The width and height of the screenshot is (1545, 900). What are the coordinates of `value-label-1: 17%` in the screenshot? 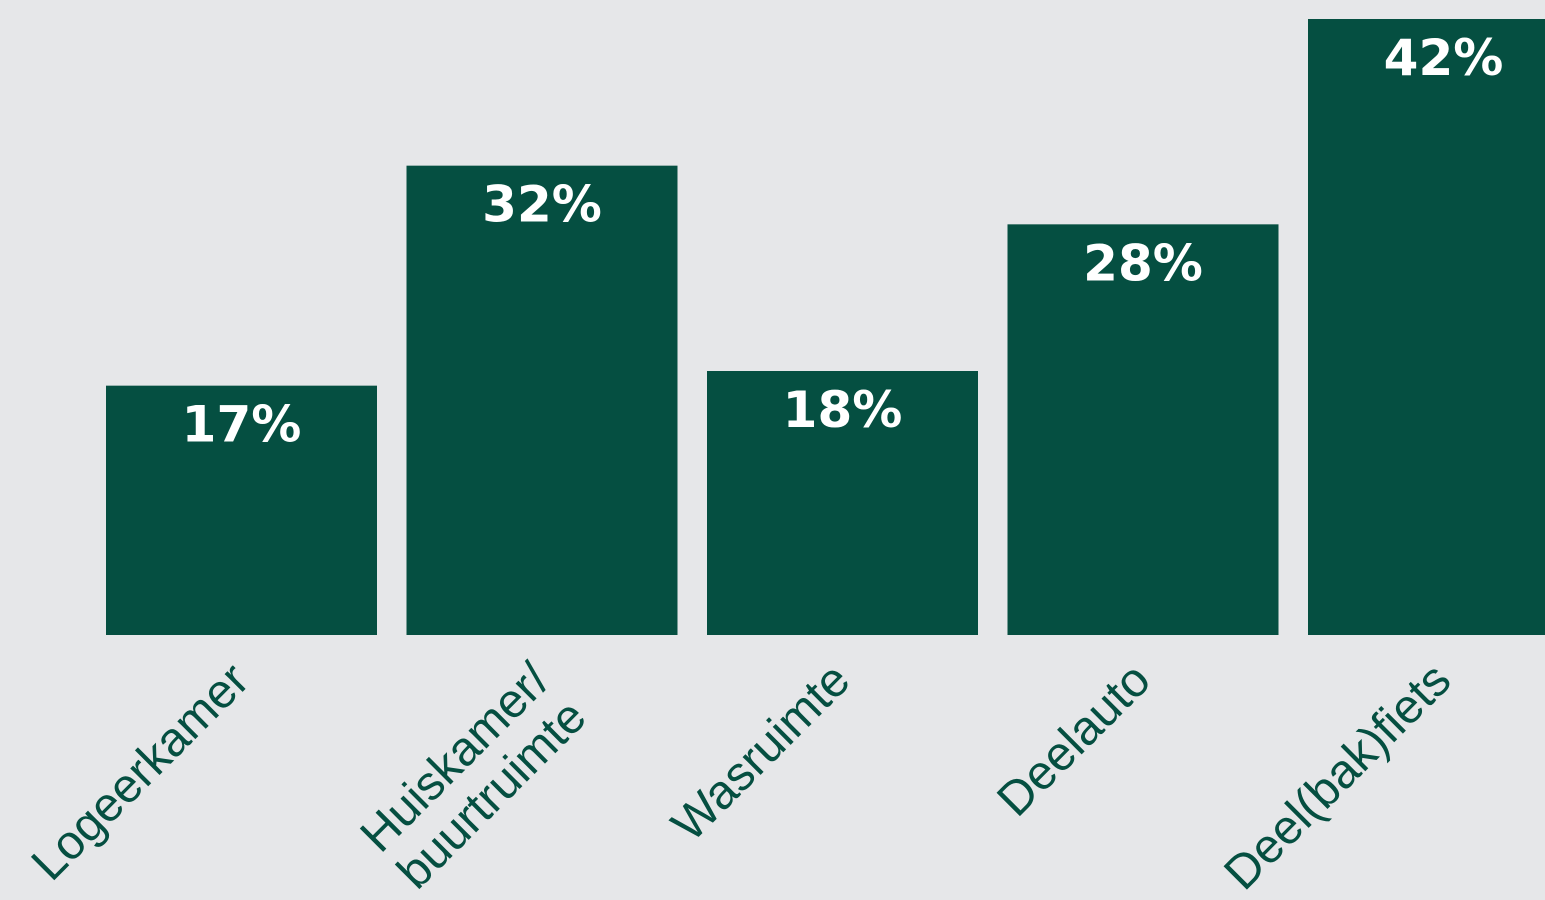 It's located at (242, 425).